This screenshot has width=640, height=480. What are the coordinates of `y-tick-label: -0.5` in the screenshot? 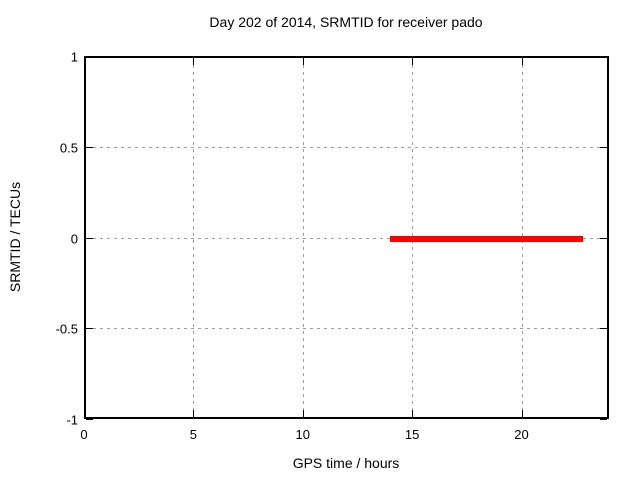 It's located at (66, 329).